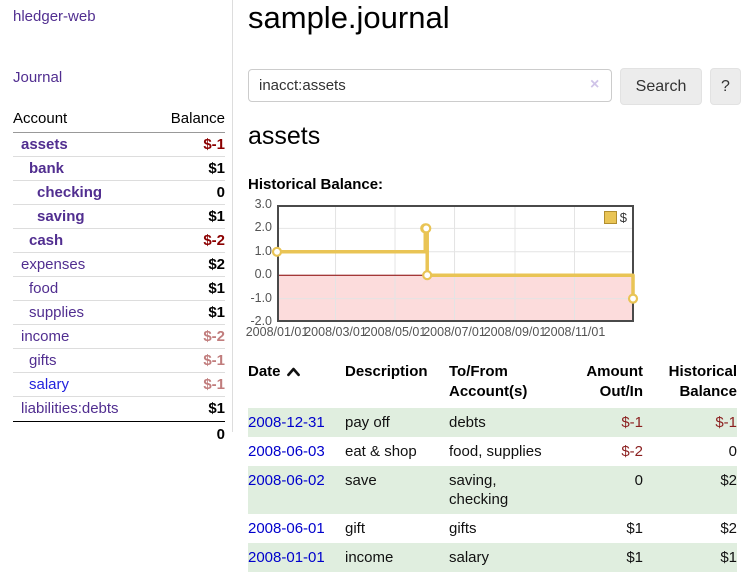  Describe the element at coordinates (119, 264) in the screenshot. I see `sidebar-account-row: expenses $2` at that location.